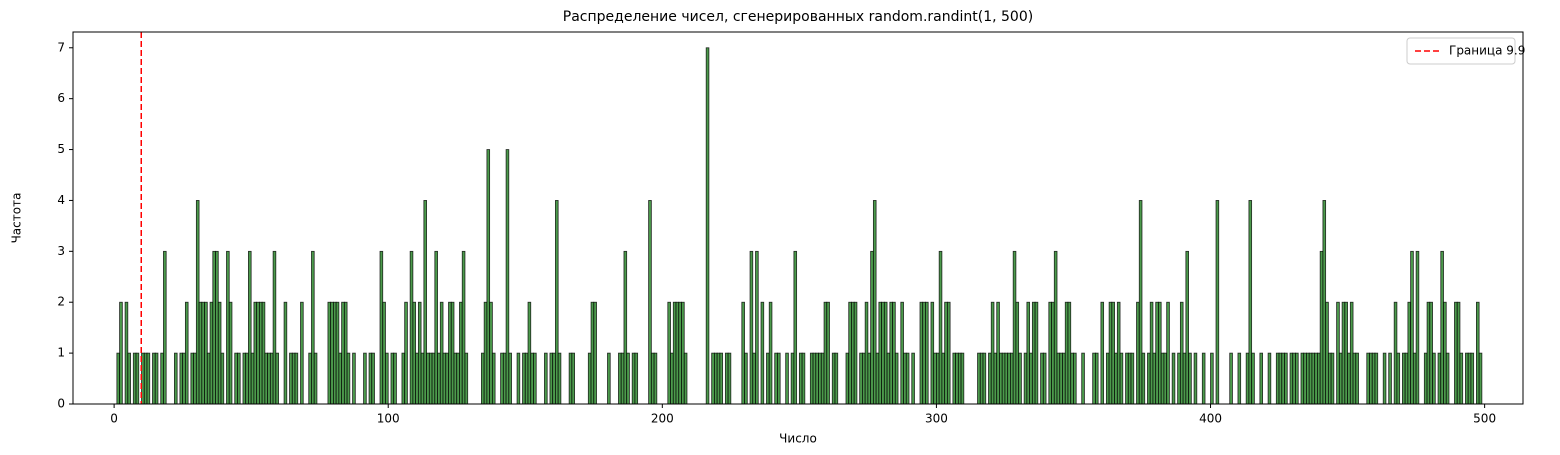 The height and width of the screenshot is (455, 1560). What do you see at coordinates (61, 149) in the screenshot?
I see `y-tick-label: 5` at bounding box center [61, 149].